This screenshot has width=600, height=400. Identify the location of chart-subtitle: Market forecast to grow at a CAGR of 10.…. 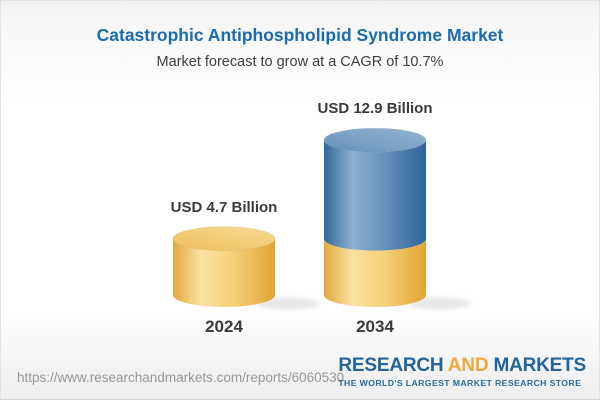
(300, 62).